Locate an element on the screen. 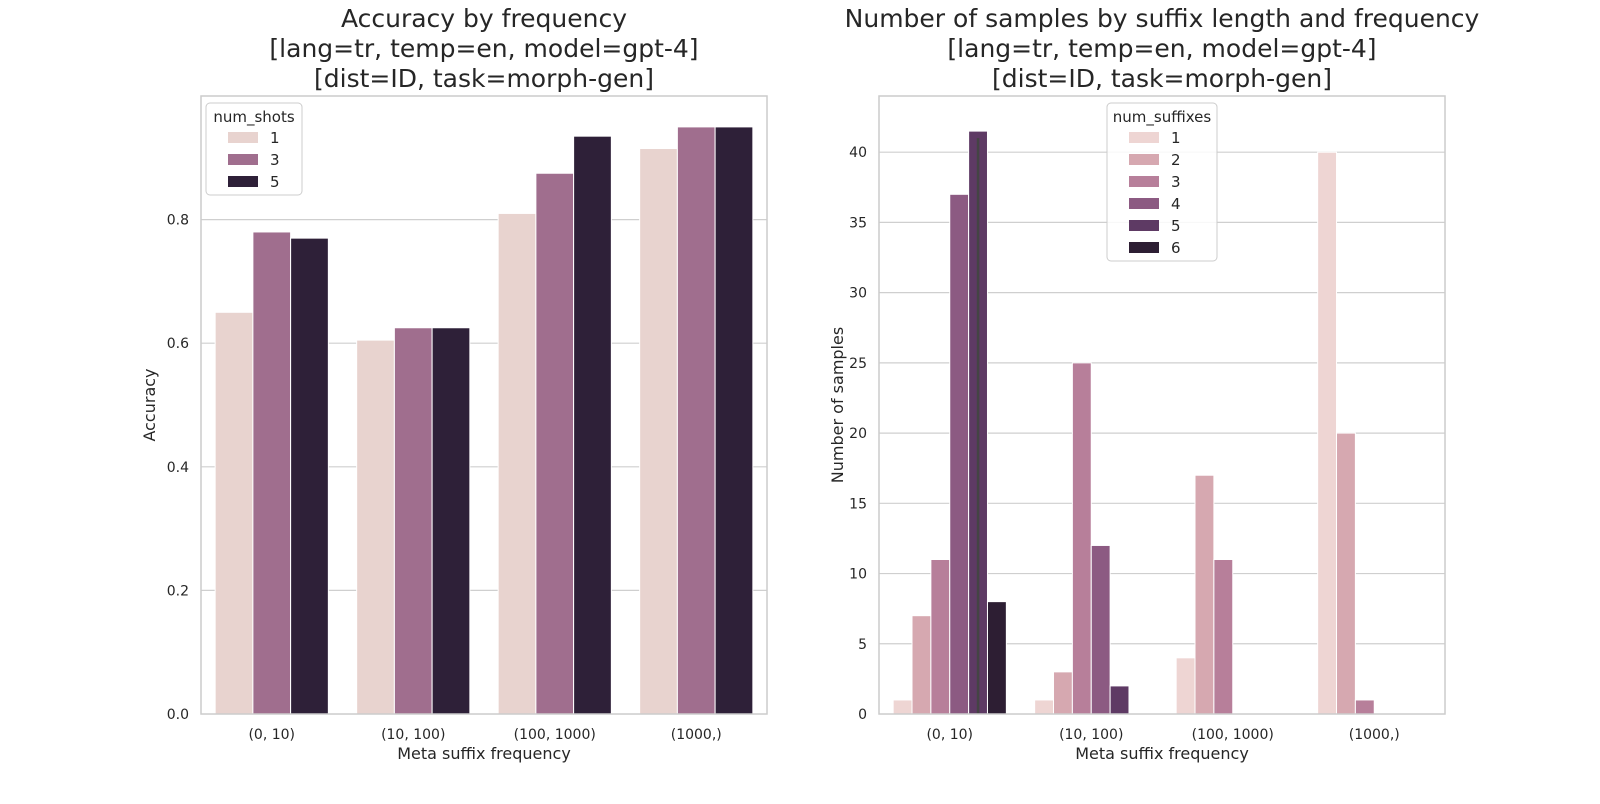 The width and height of the screenshot is (1600, 804). legend-label: 2 is located at coordinates (1176, 160).